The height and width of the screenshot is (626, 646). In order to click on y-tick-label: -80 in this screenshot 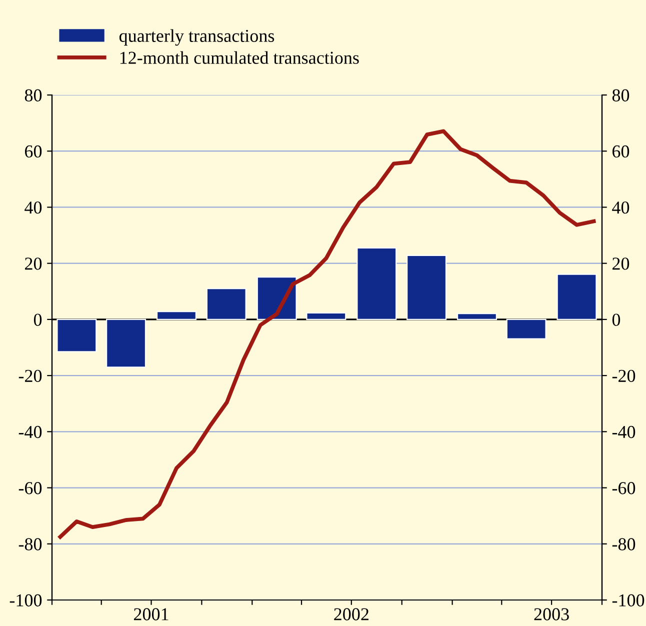, I will do `click(30, 544)`.